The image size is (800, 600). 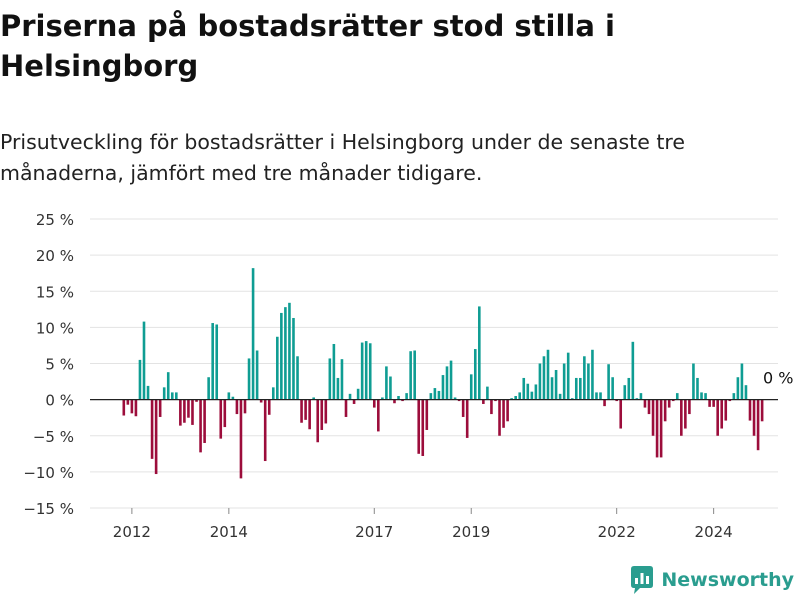 I want to click on y-tick-label: 20 %, so click(x=55, y=256).